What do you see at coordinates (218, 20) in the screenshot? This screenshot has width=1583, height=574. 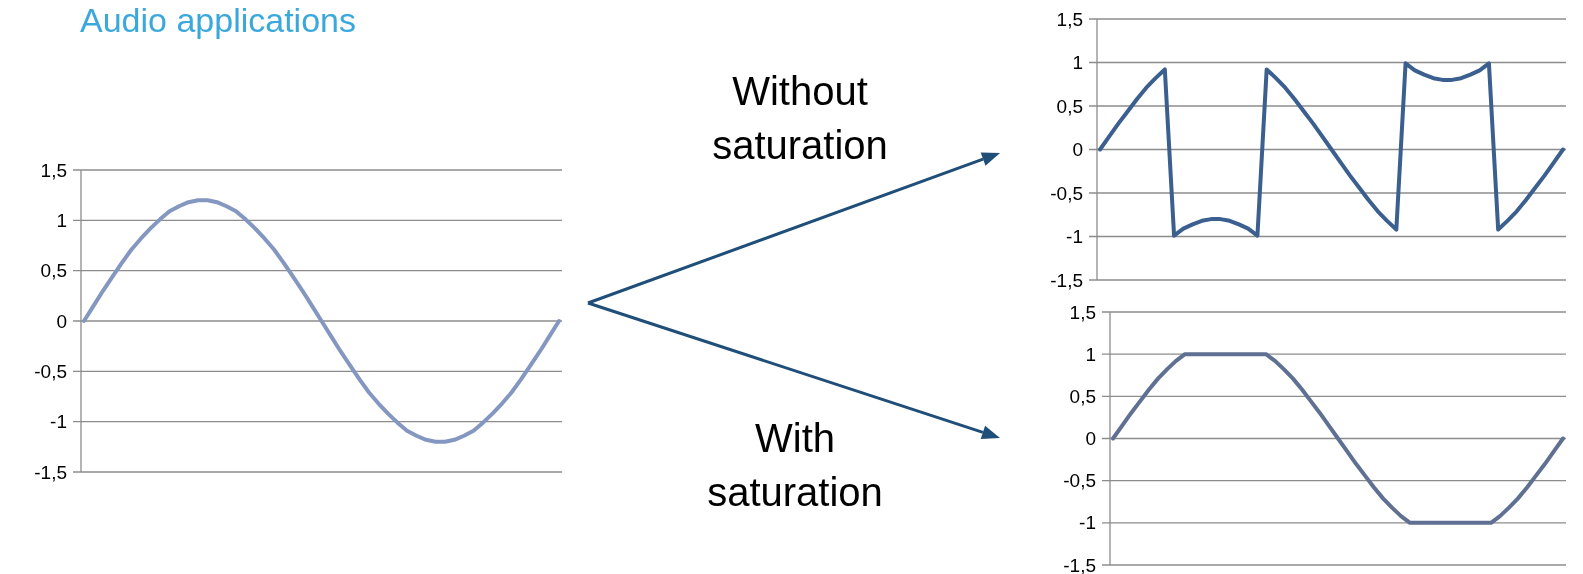 I see `chart-title: Audio applications` at bounding box center [218, 20].